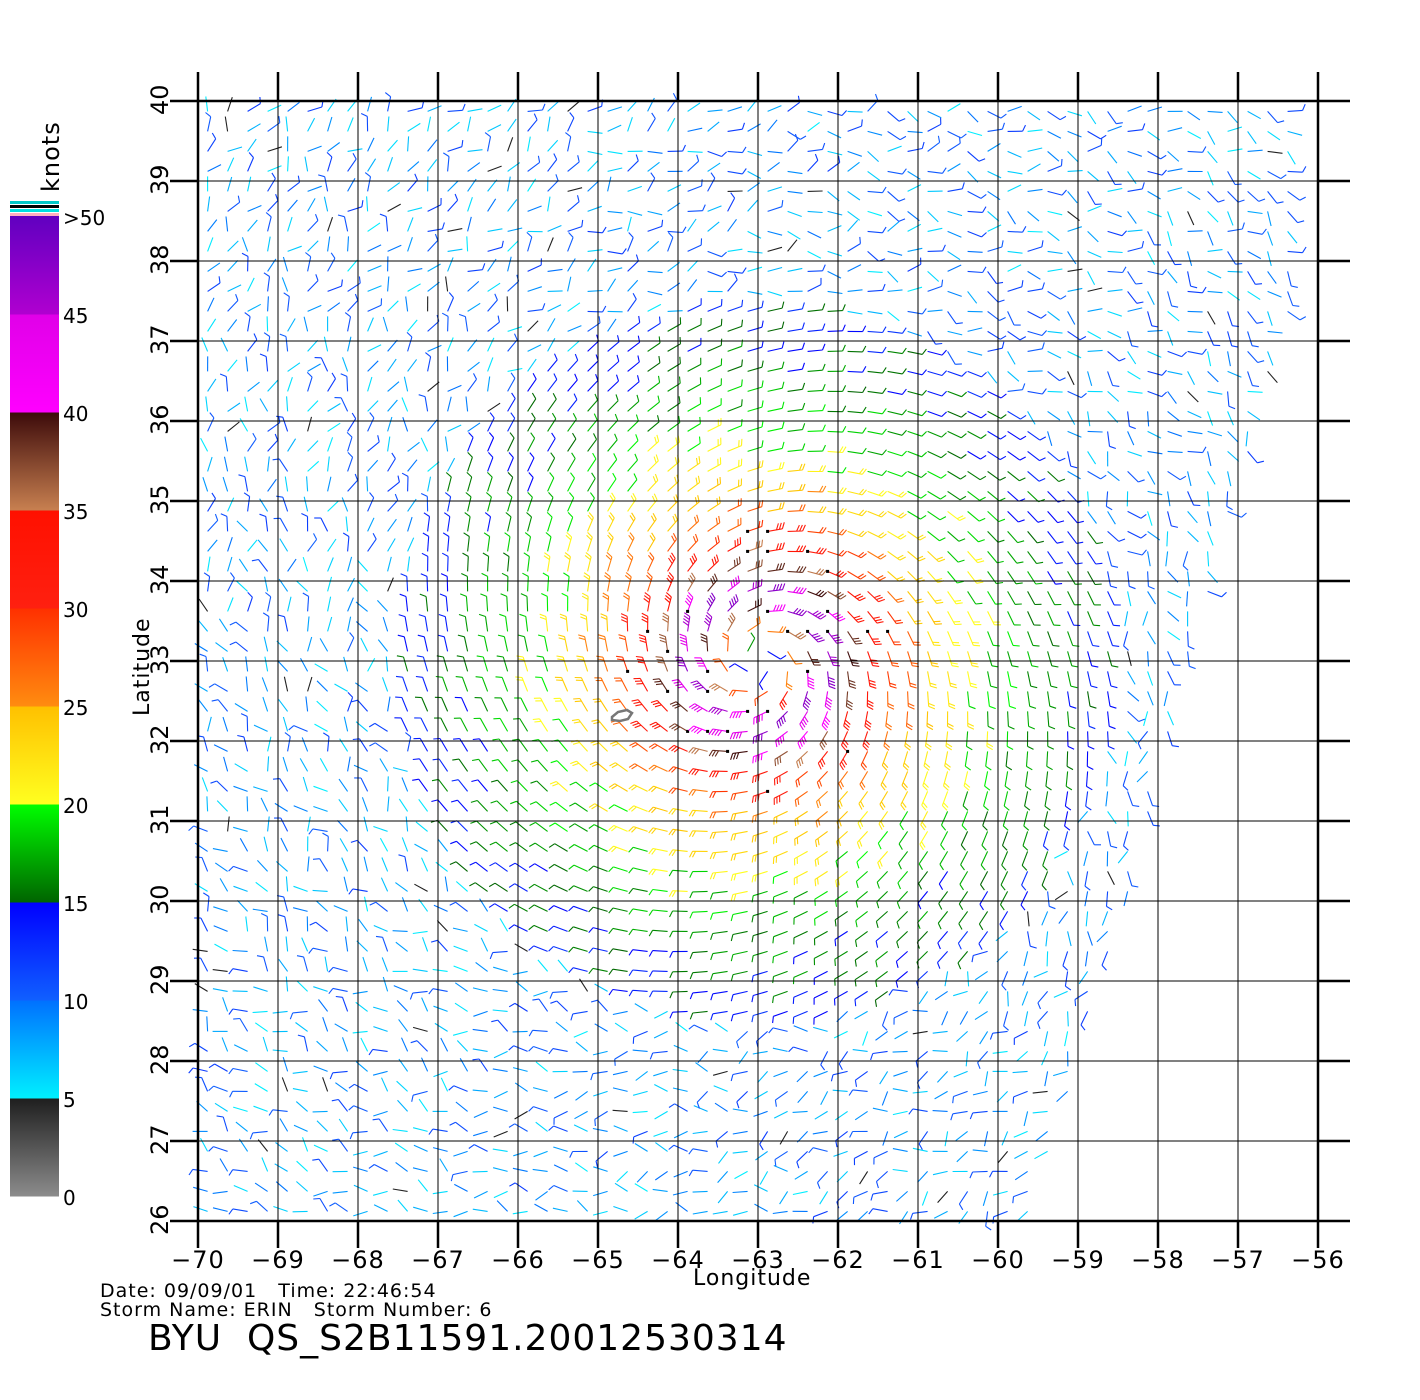 The width and height of the screenshot is (1420, 1400). Describe the element at coordinates (160, 1219) in the screenshot. I see `y-tick-label: 26` at that location.